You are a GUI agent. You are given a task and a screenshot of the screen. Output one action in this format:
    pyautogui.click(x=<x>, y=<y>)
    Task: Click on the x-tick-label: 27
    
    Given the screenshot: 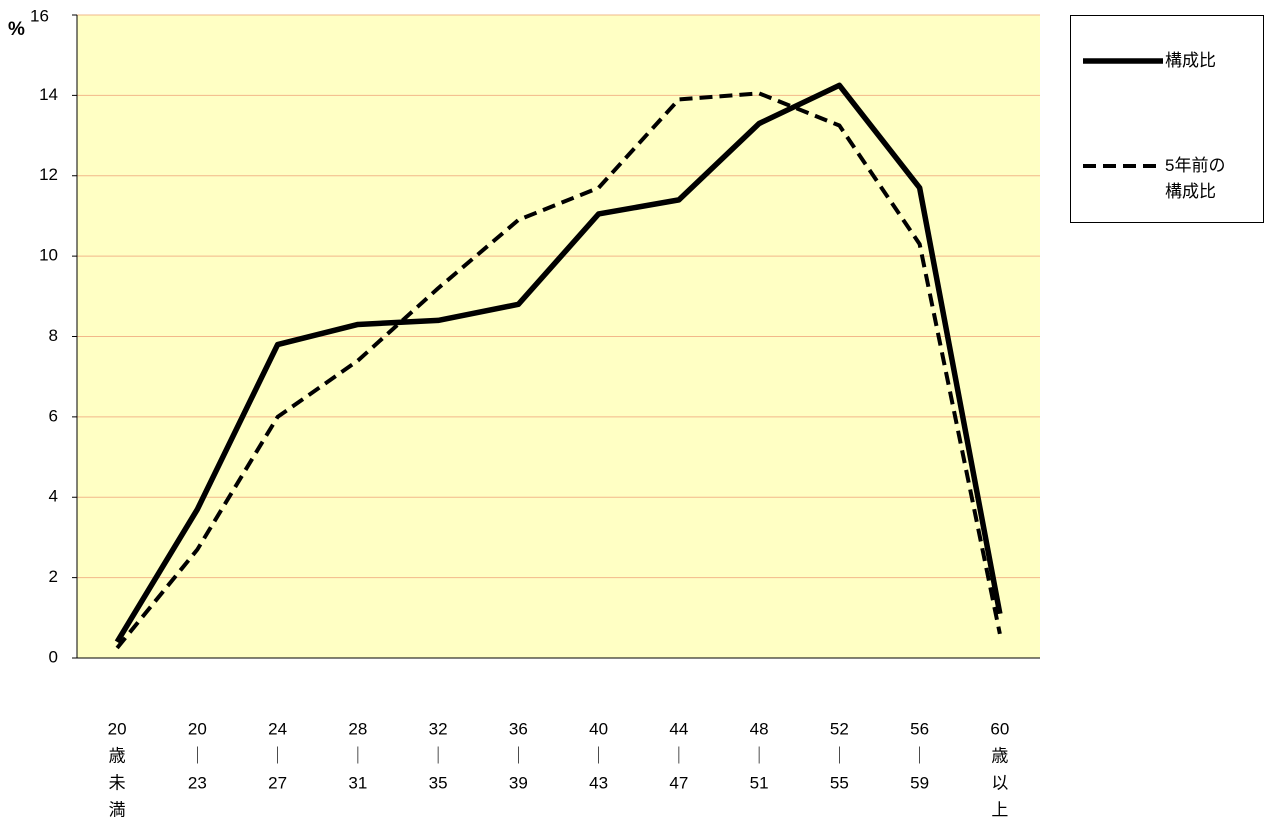 What is the action you would take?
    pyautogui.click(x=277, y=782)
    